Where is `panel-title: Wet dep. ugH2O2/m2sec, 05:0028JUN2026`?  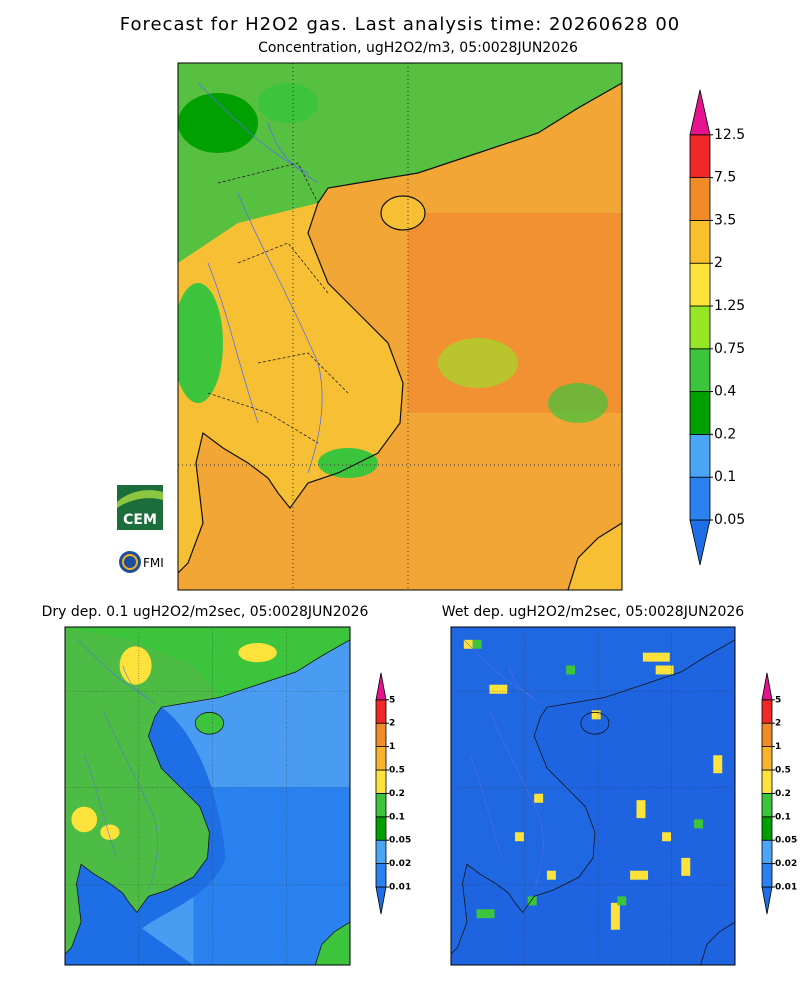 panel-title: Wet dep. ugH2O2/m2sec, 05:0028JUN2026 is located at coordinates (593, 612).